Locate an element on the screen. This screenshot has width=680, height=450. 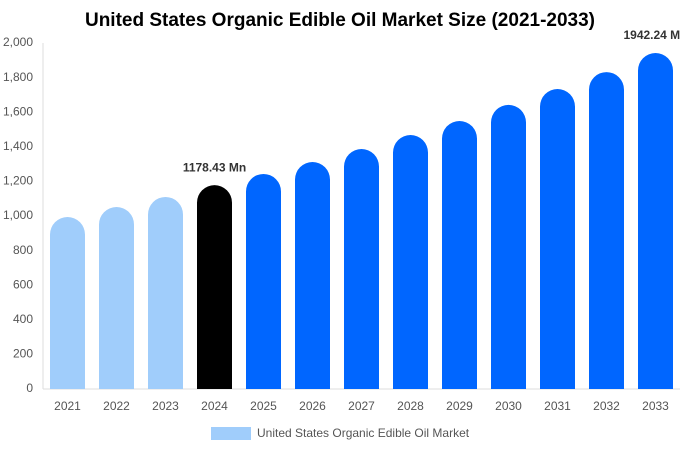
y-tick-label: 2,000 is located at coordinates (18, 42).